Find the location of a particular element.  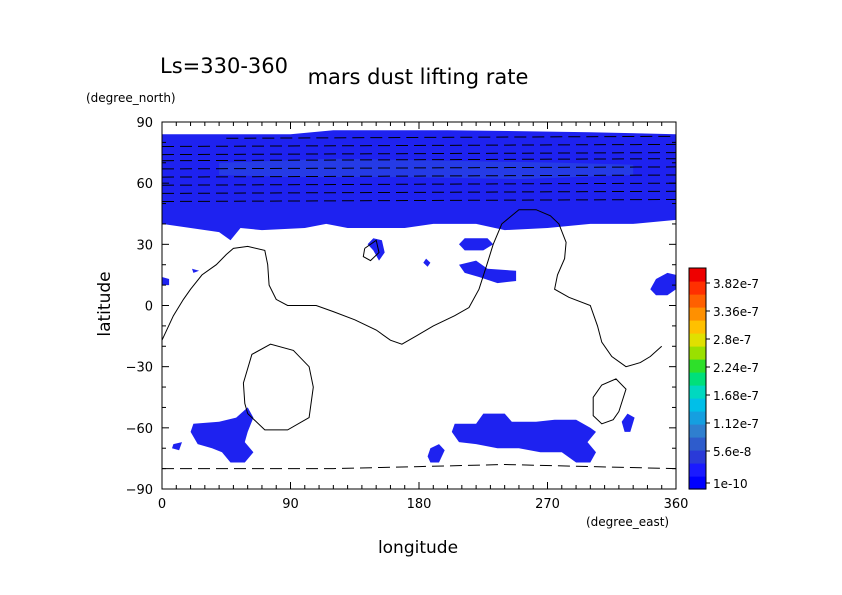

colorbar-swatches is located at coordinates (697, 379).